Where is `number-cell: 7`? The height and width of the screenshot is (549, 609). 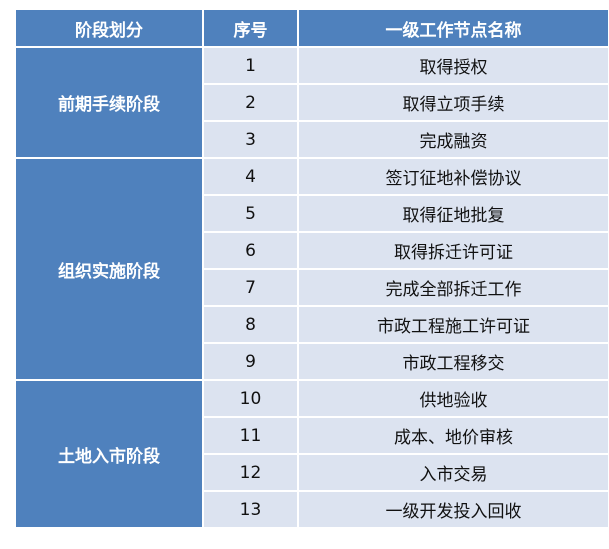
number-cell: 7 is located at coordinates (250, 287).